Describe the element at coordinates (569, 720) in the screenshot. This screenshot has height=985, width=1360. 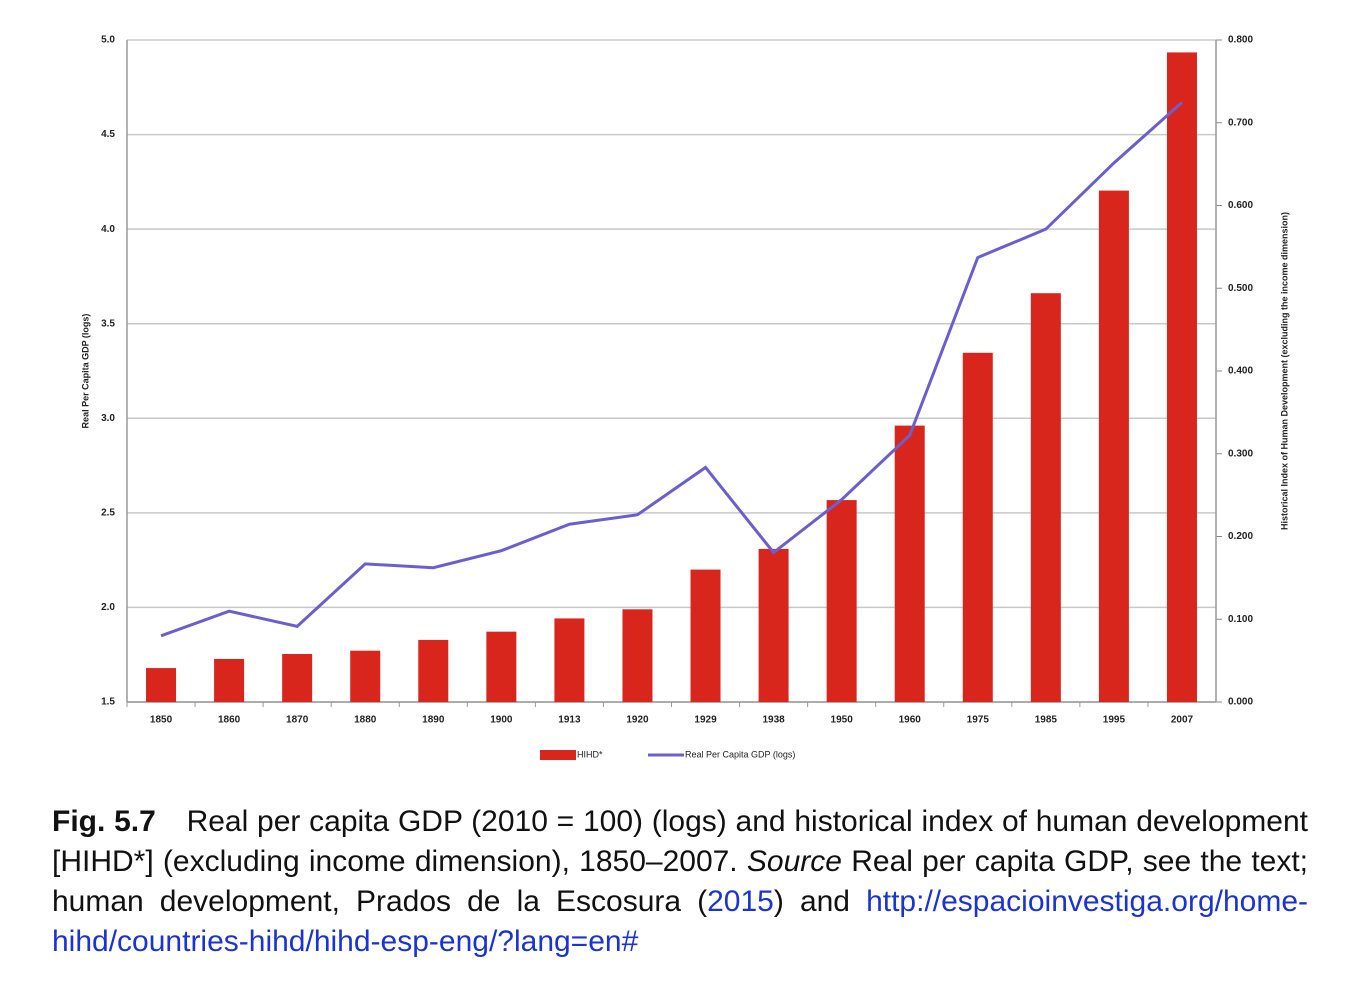
I see `x-tick-label: 1913` at that location.